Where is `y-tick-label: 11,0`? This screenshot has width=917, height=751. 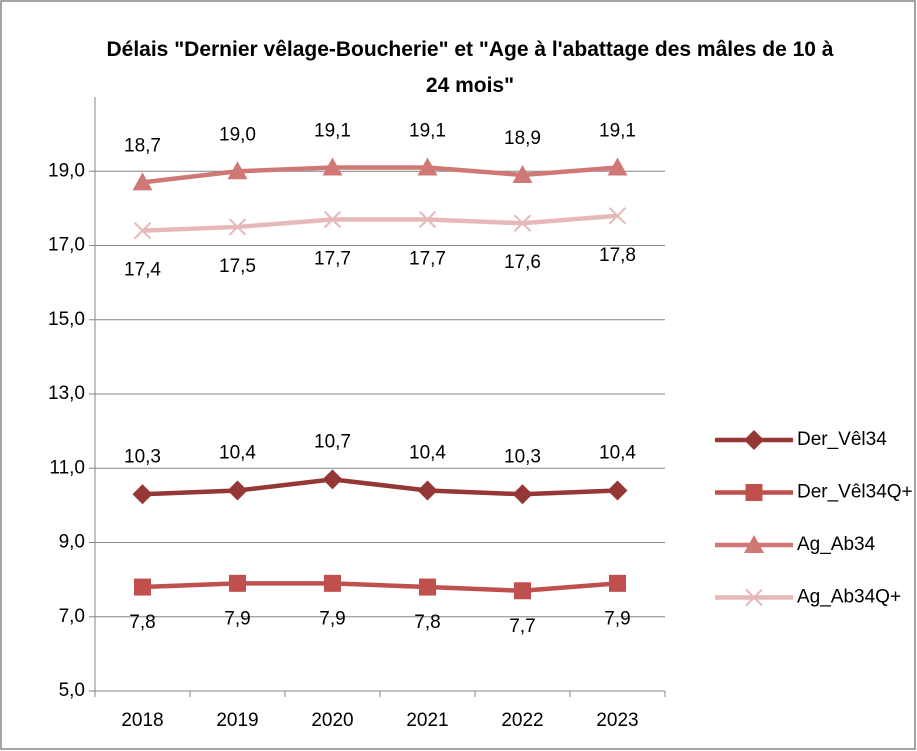 y-tick-label: 11,0 is located at coordinates (67, 467).